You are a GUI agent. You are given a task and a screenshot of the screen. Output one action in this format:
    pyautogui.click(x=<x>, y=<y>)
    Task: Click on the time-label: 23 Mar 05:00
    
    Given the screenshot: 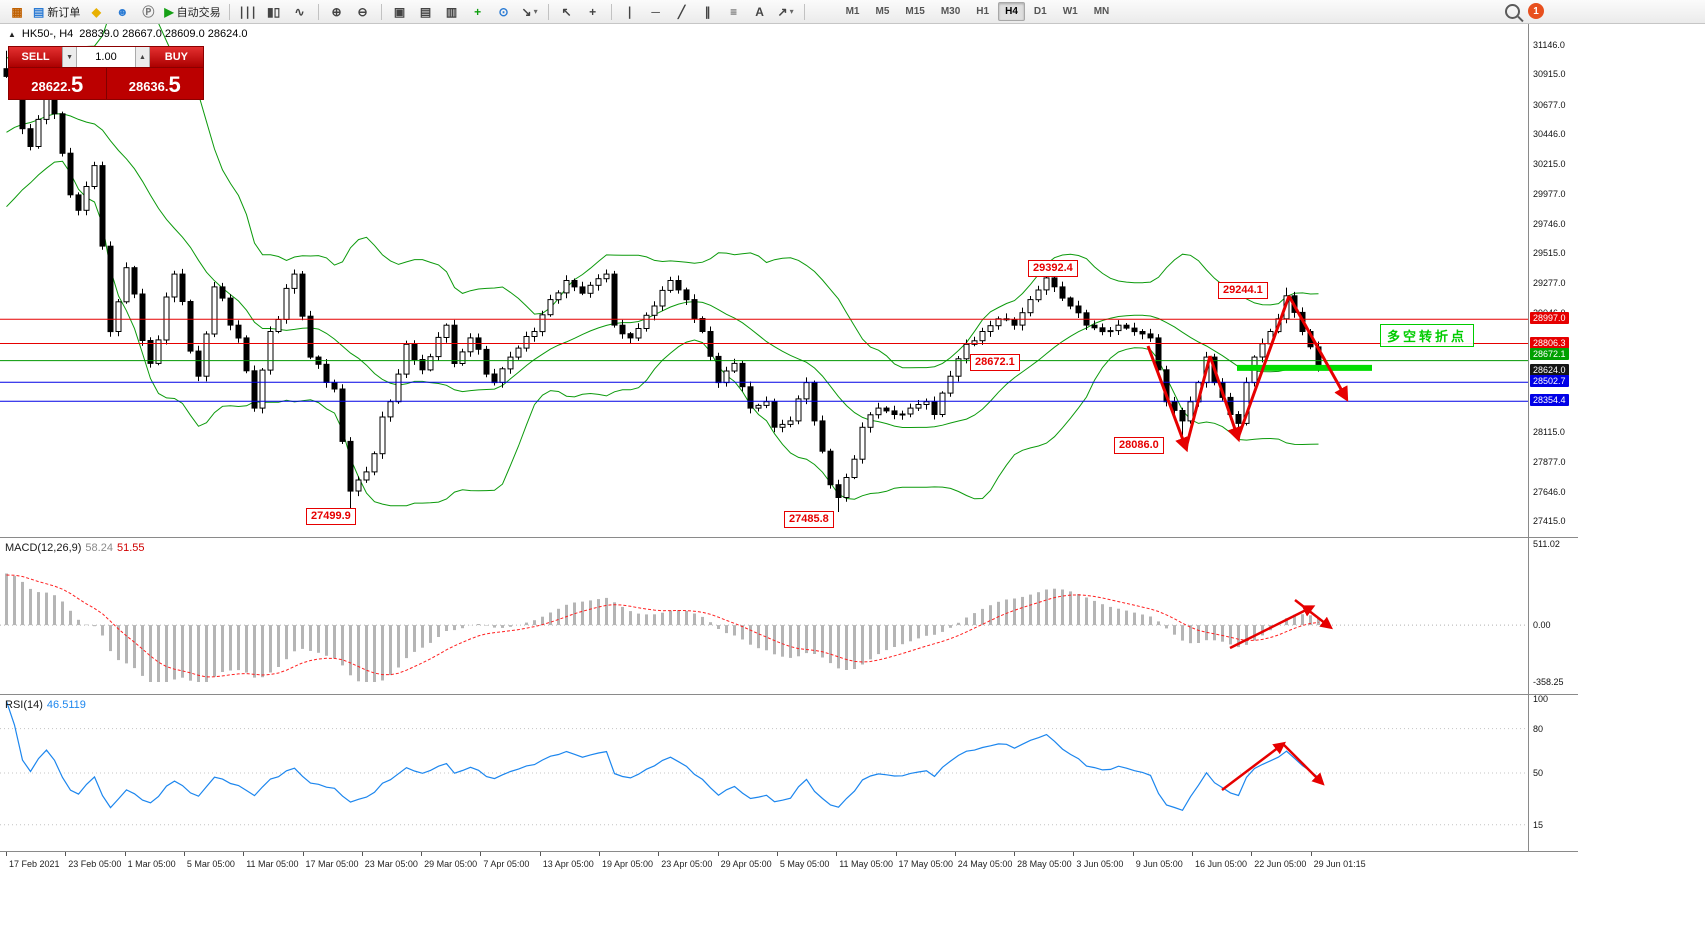 What is the action you would take?
    pyautogui.click(x=391, y=864)
    